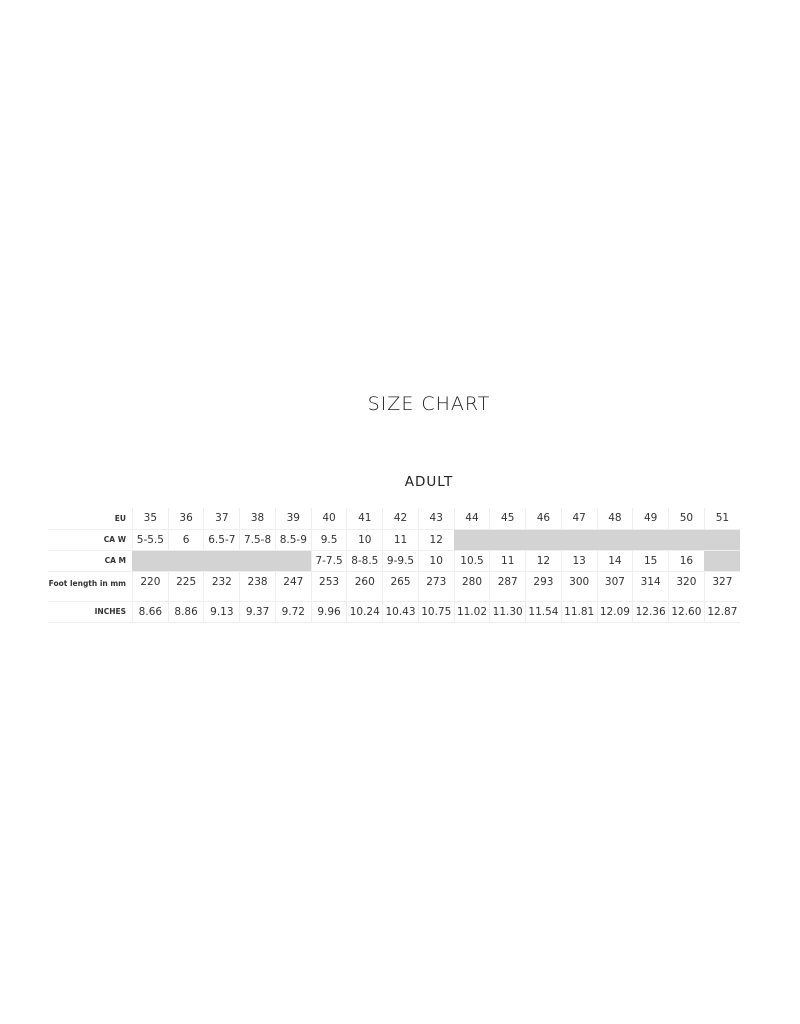  I want to click on table-cell: 51, so click(721, 519).